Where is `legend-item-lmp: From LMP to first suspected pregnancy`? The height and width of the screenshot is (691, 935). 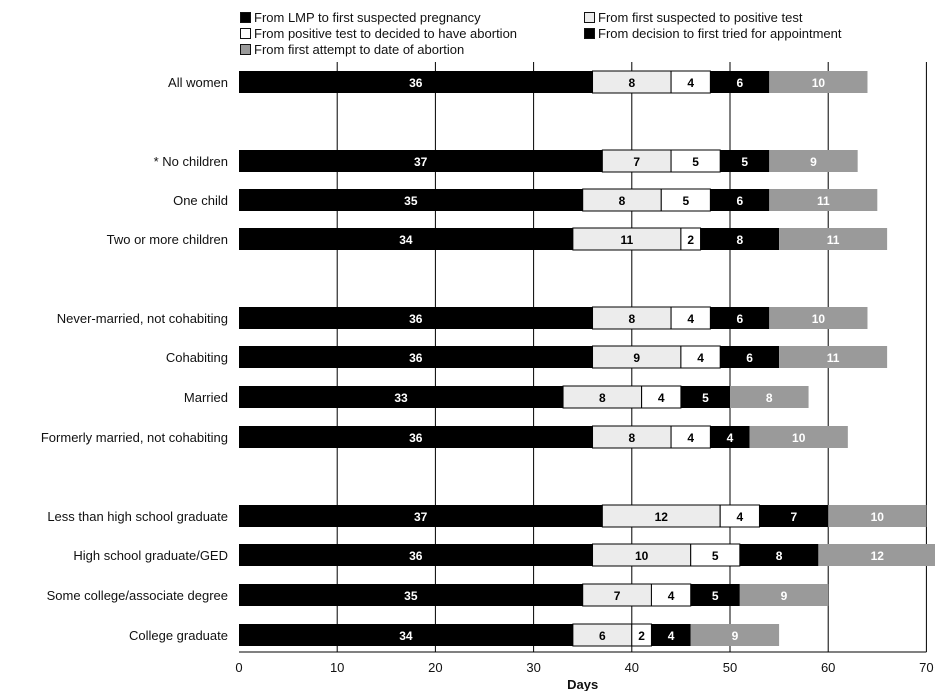 legend-item-lmp: From LMP to first suspected pregnancy is located at coordinates (360, 18).